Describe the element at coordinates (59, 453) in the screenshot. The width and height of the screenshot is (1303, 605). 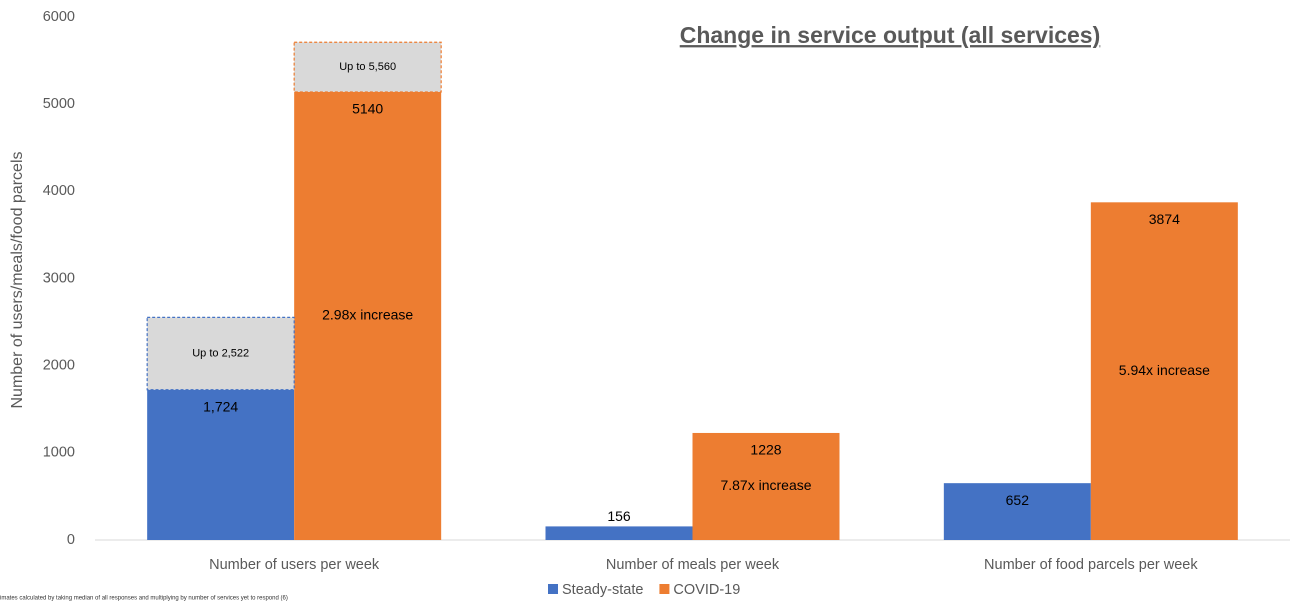
I see `y-tick-label: 1000` at that location.